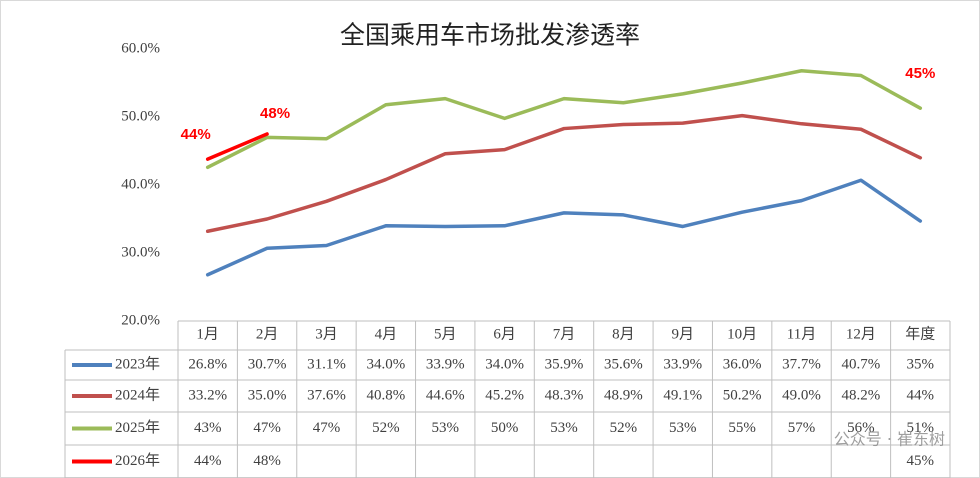 The image size is (980, 478). I want to click on data-label: 45%, so click(920, 73).